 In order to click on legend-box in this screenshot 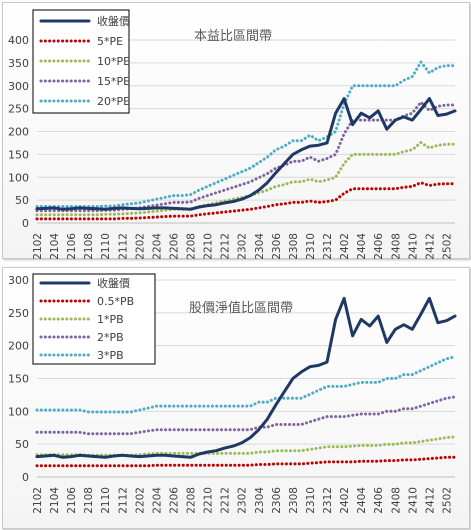, I will do `click(94, 319)`.